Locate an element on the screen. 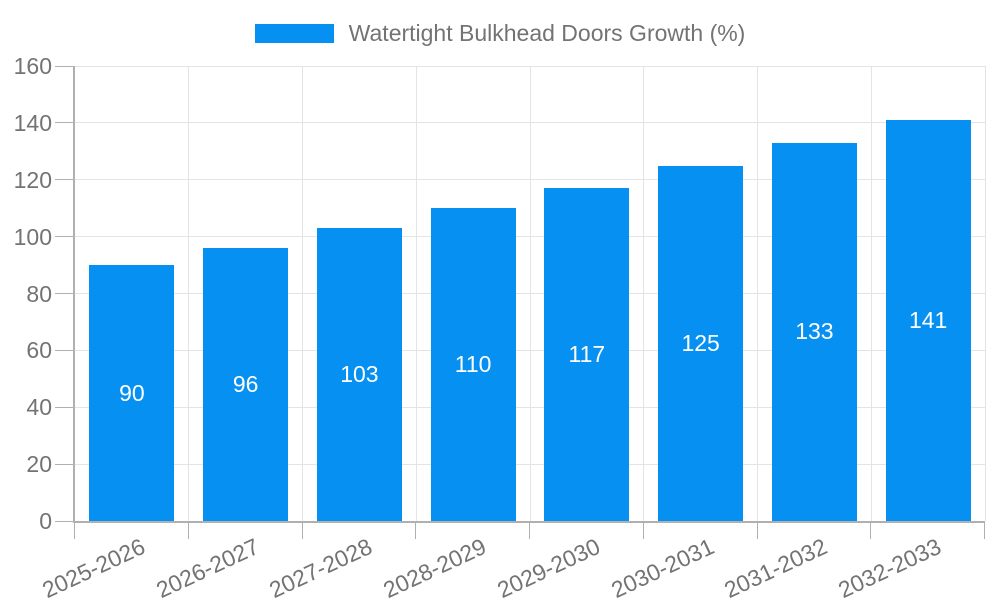  x-tick-label-text: 2027-2028 is located at coordinates (321, 566).